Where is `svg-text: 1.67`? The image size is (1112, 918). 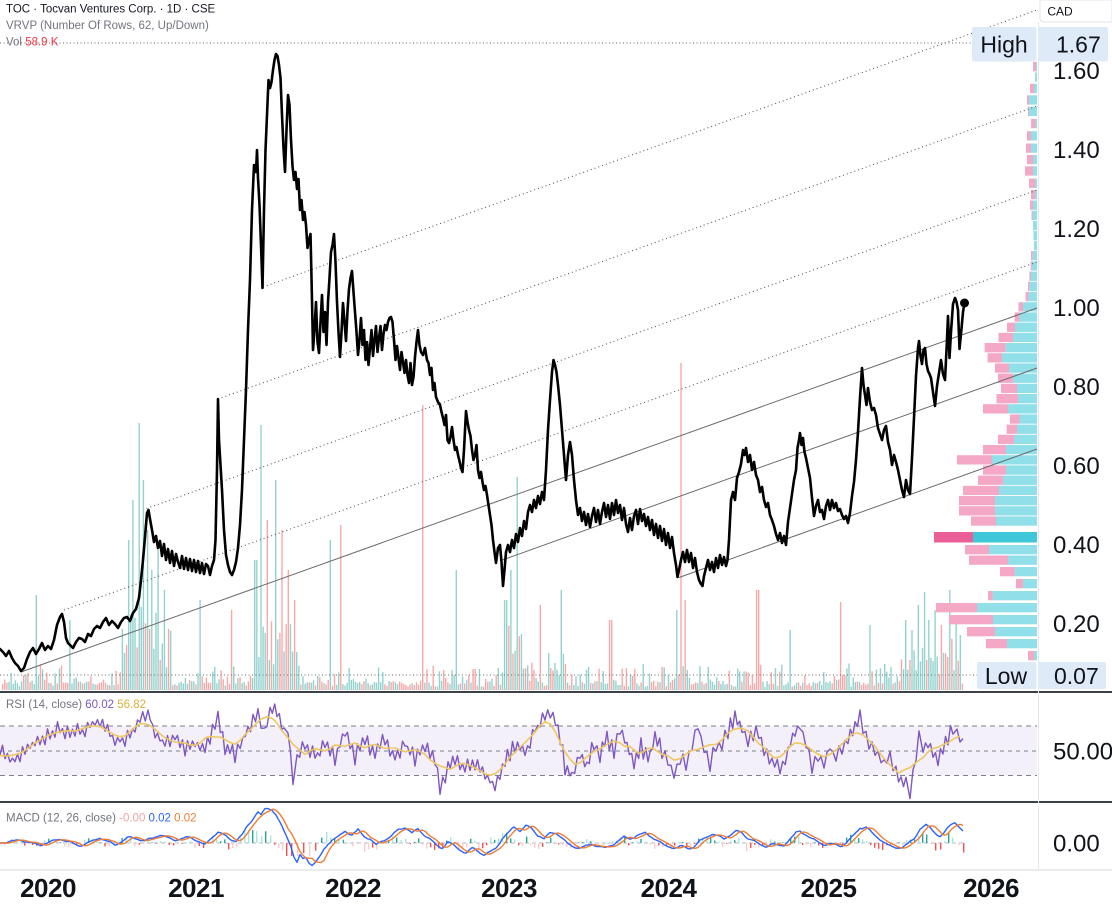
svg-text: 1.67 is located at coordinates (1078, 45).